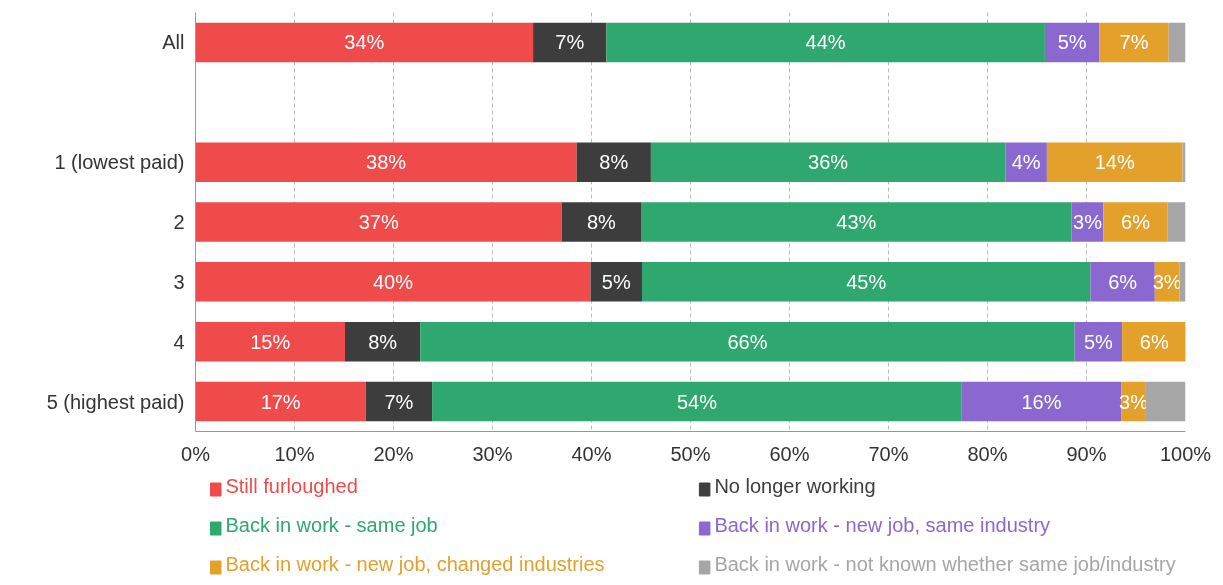 The image size is (1223, 585). I want to click on data-label: 36%, so click(828, 162).